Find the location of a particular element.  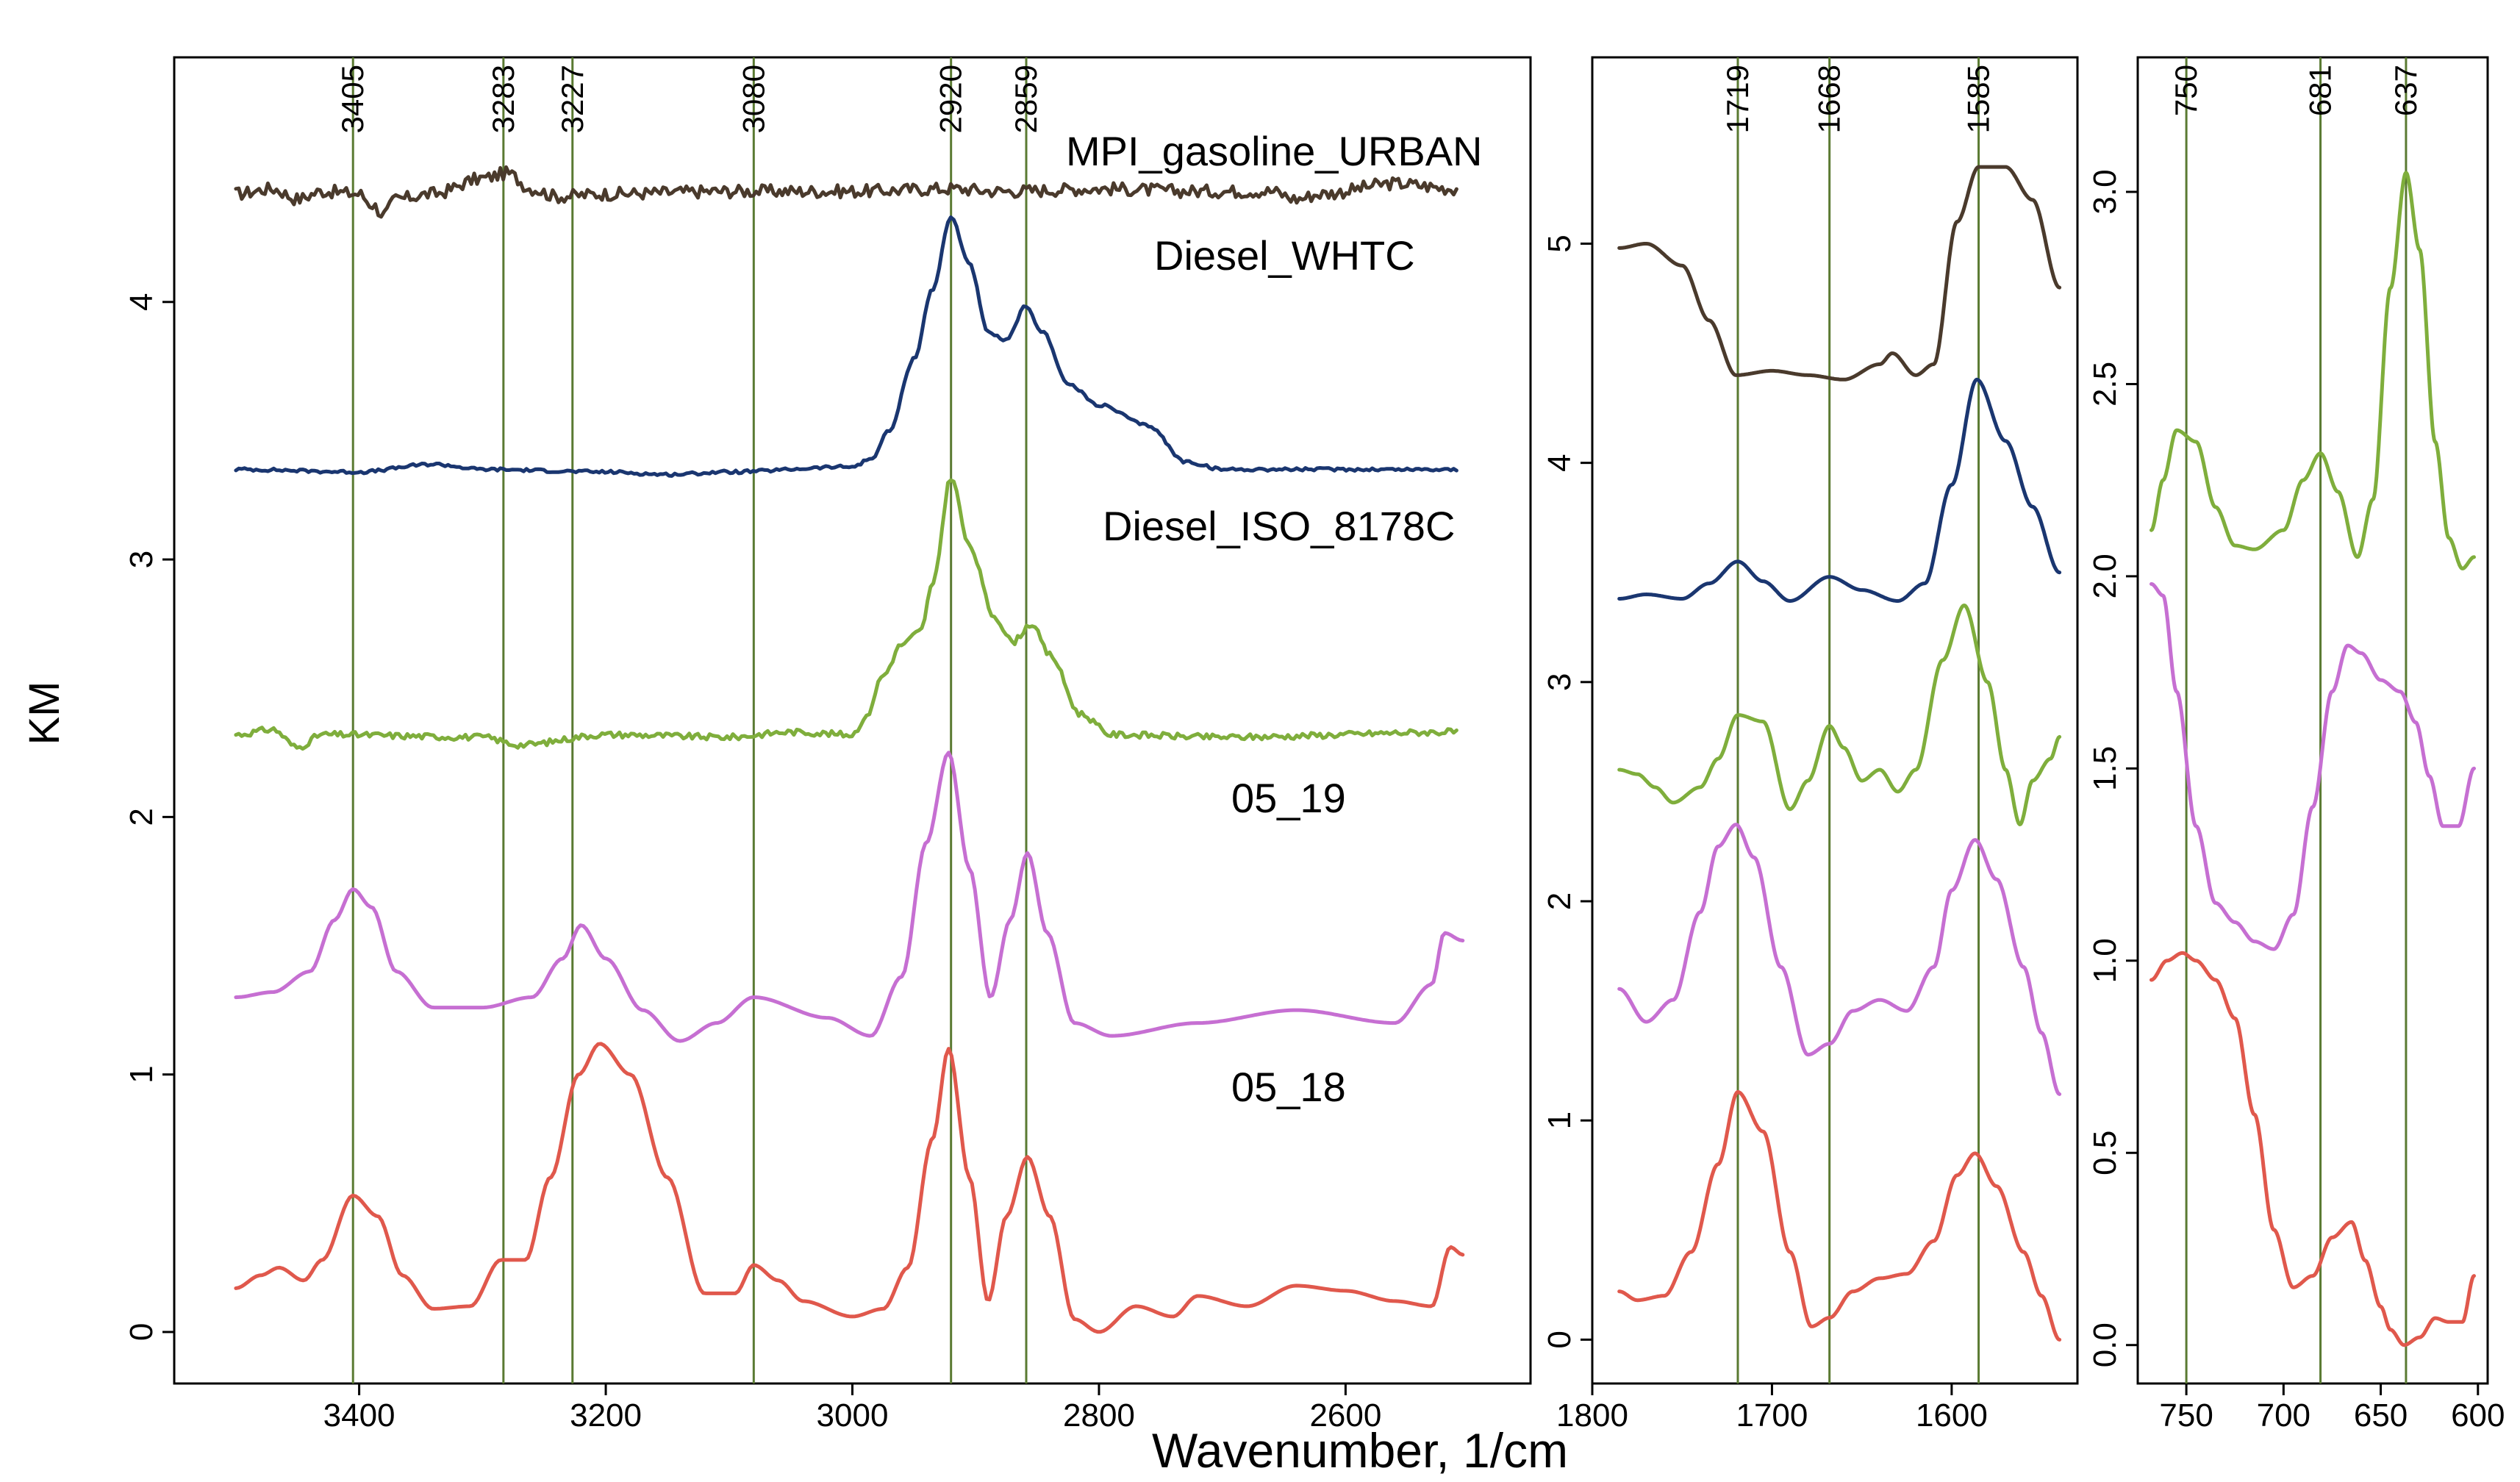

y-tick-label-2.0: 2.0 is located at coordinates (2105, 576).